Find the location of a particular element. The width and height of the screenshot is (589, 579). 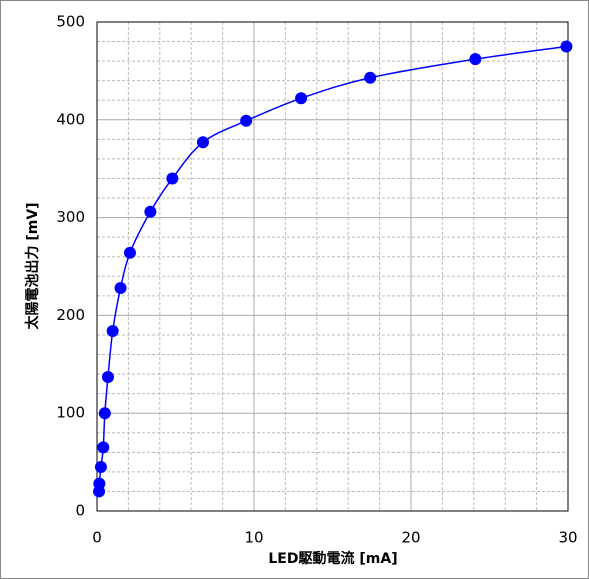

x-axis-title: LED駆動電流 [mA] is located at coordinates (332, 558).